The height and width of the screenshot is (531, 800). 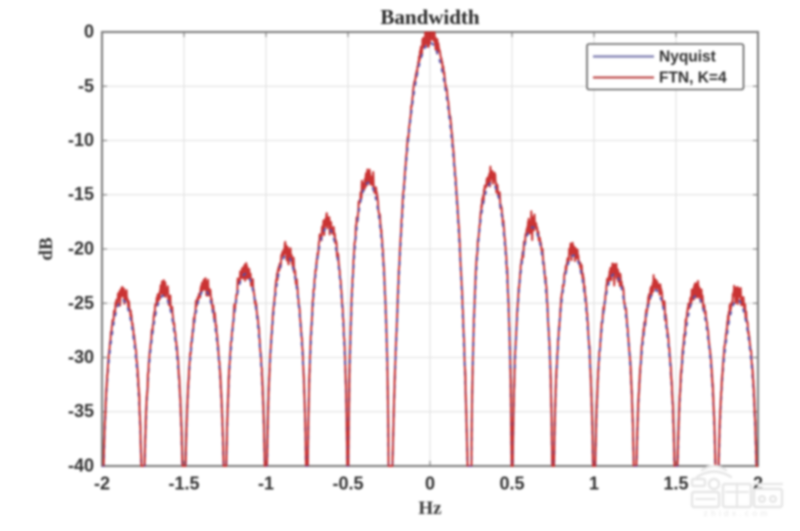 What do you see at coordinates (81, 194) in the screenshot?
I see `svg-text: -15` at bounding box center [81, 194].